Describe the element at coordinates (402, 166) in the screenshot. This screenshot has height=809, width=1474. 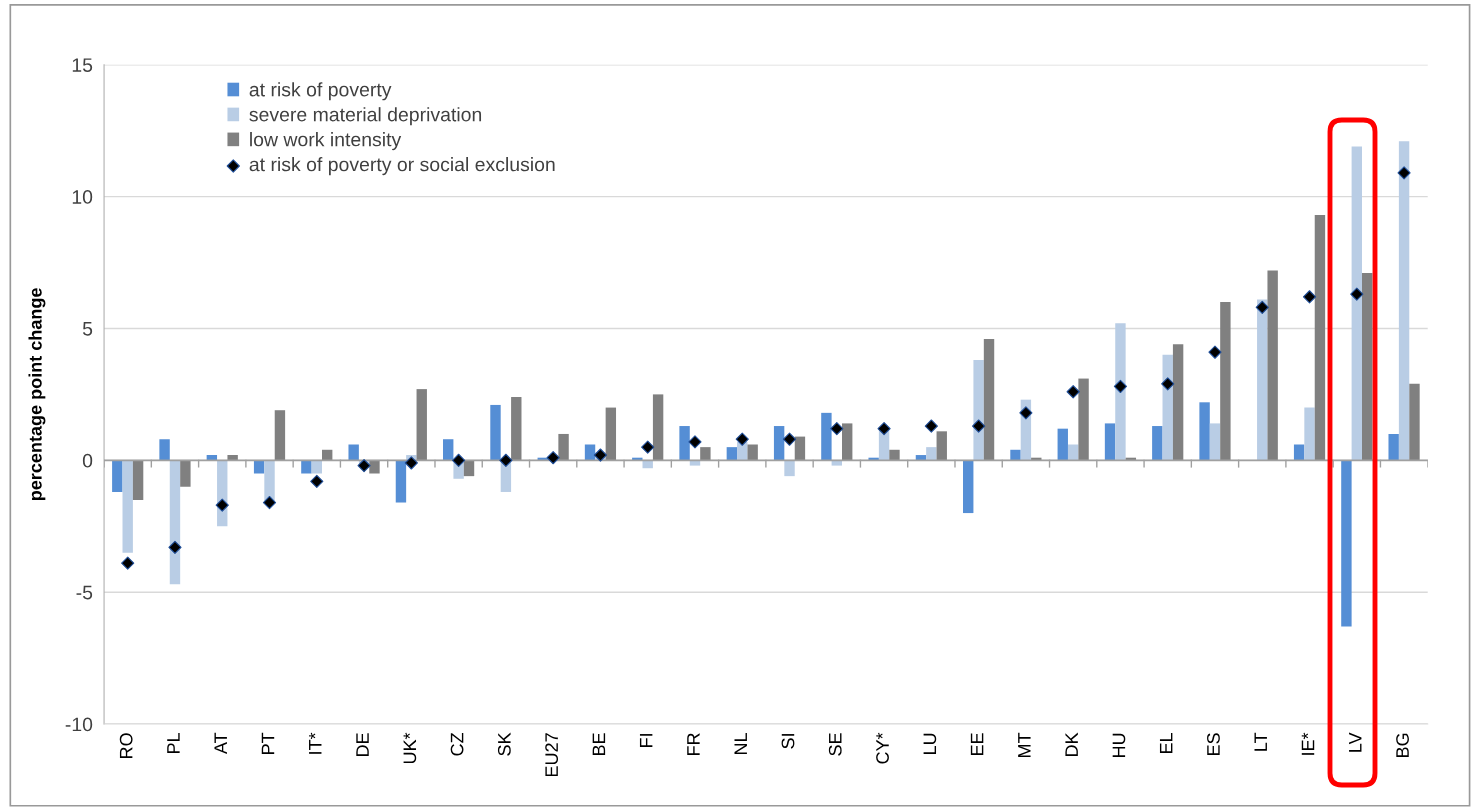
I see `legend-label: at risk of poverty or social exclusion` at that location.